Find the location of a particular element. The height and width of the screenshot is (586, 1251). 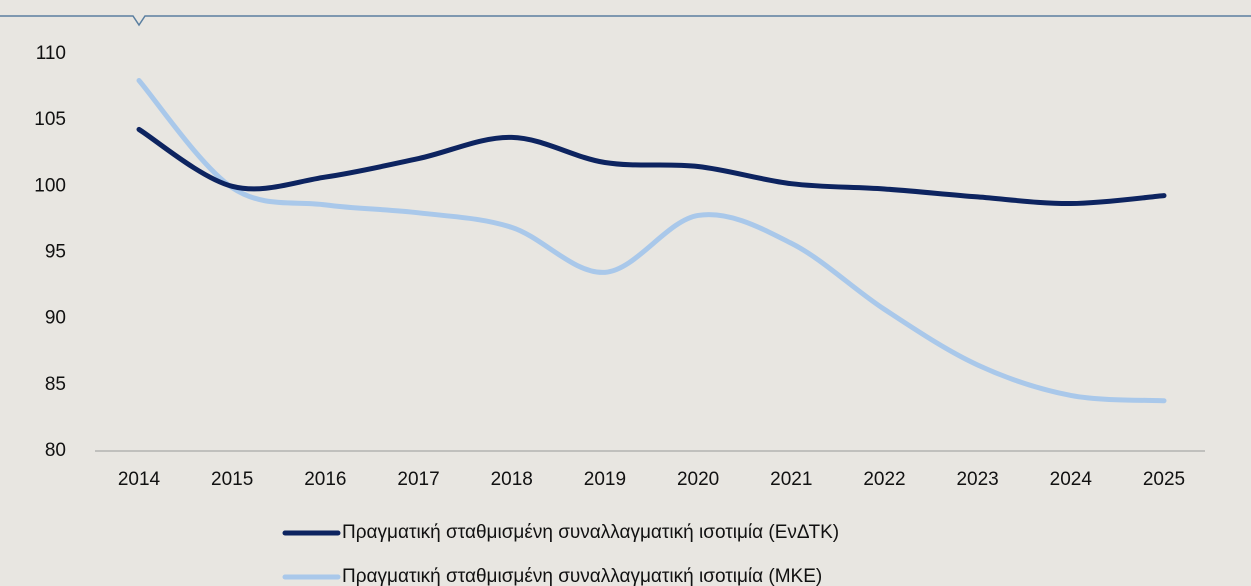

x-tick-label: 2017 is located at coordinates (418, 479).